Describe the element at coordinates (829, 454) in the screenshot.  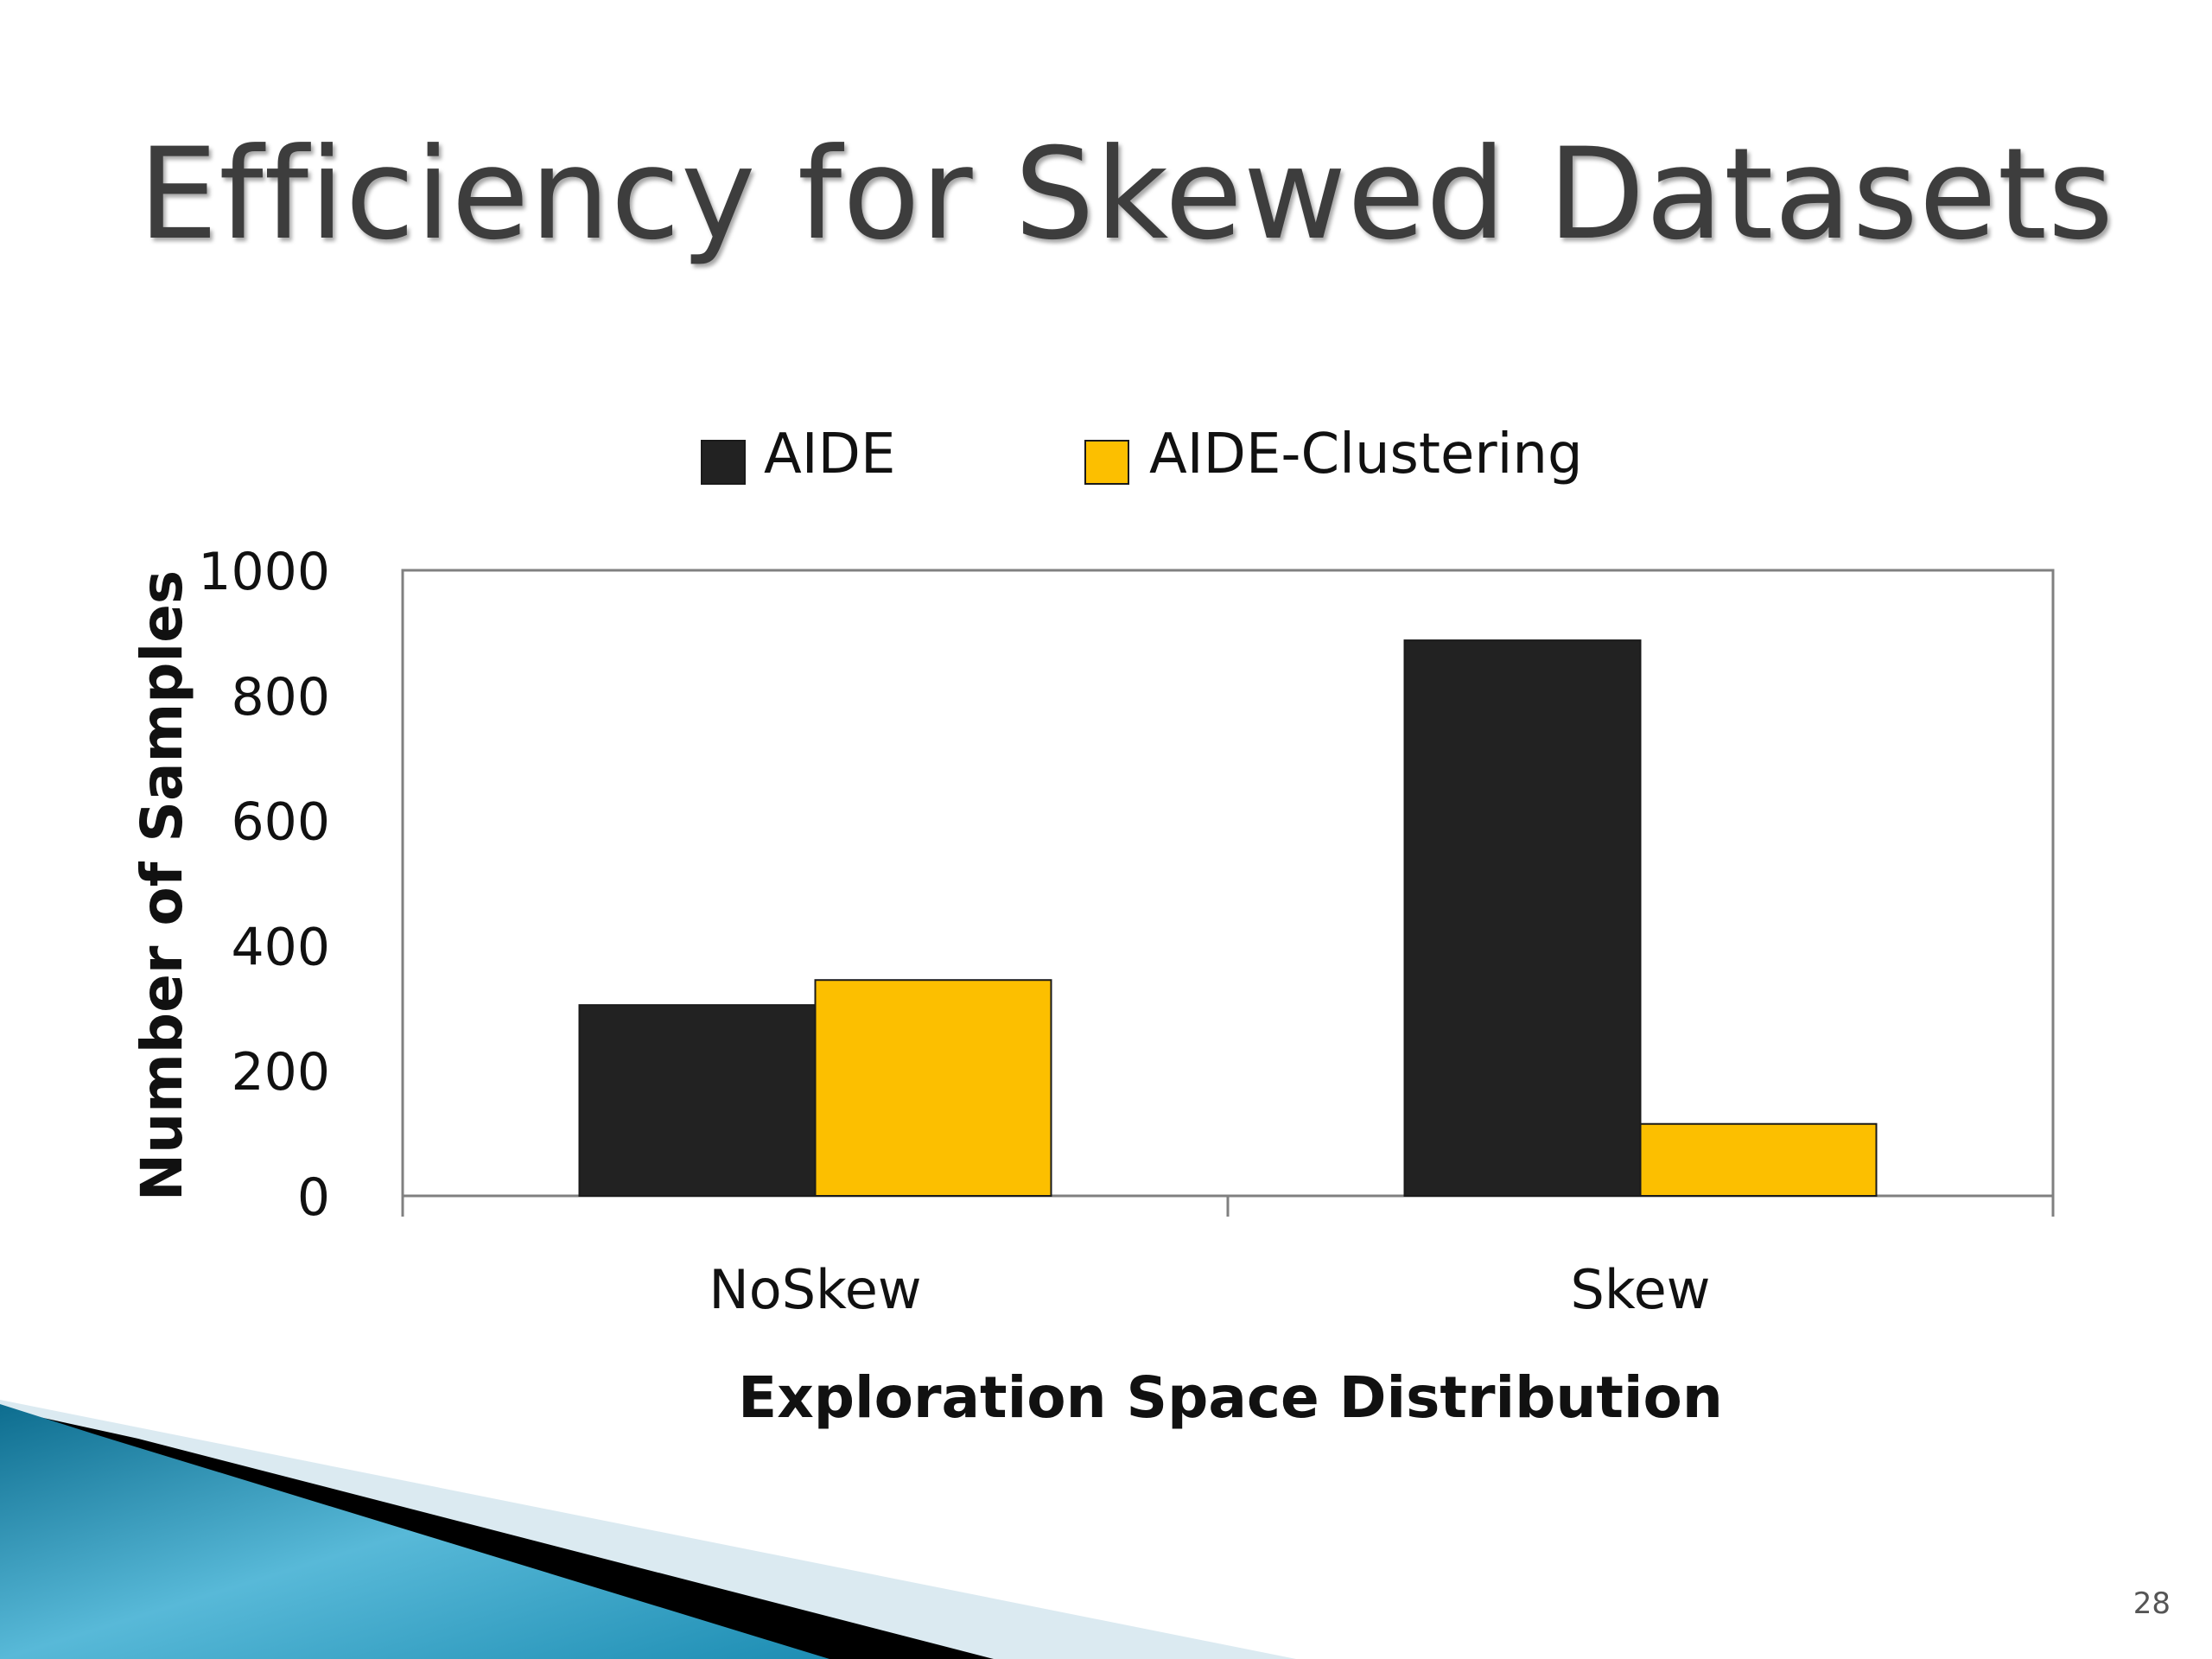
I see `legend-label-aide: AIDE` at that location.